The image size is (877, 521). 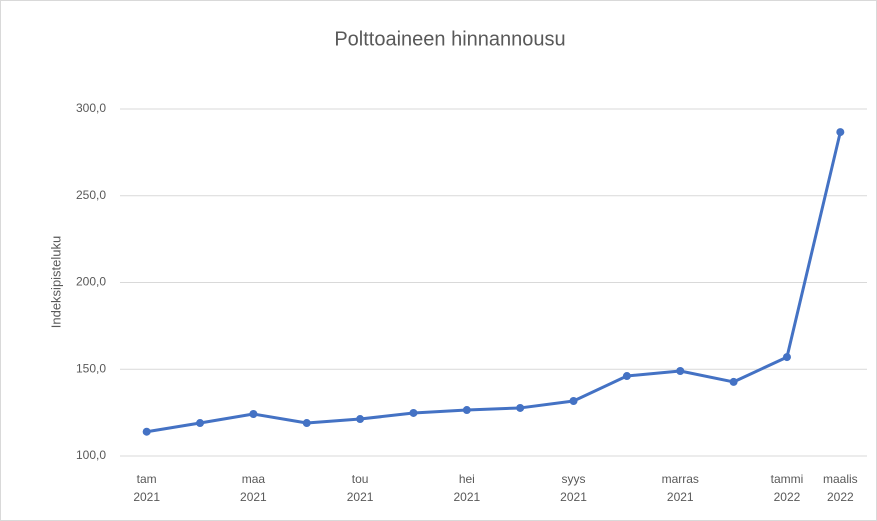 I want to click on x-tick-label-line: hei, so click(x=467, y=479).